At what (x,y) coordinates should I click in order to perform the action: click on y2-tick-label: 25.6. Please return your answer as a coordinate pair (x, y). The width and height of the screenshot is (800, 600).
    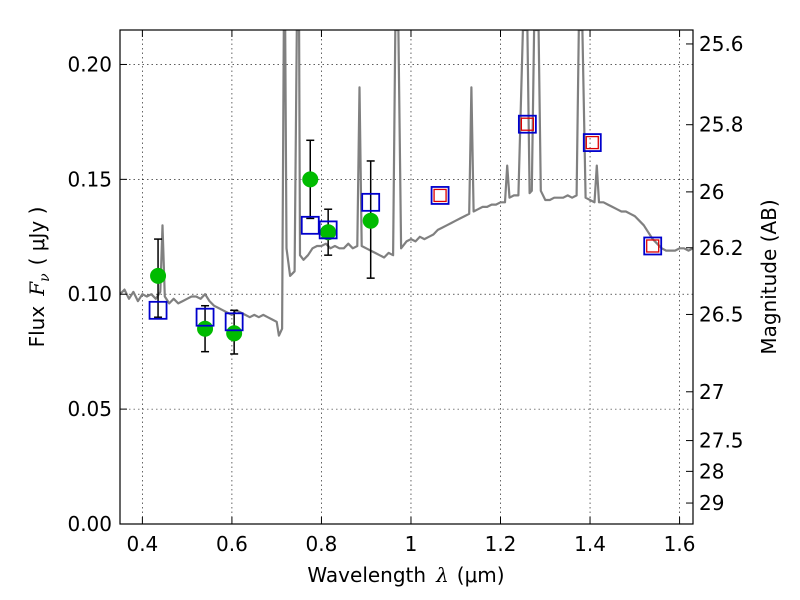
    Looking at the image, I should click on (721, 44).